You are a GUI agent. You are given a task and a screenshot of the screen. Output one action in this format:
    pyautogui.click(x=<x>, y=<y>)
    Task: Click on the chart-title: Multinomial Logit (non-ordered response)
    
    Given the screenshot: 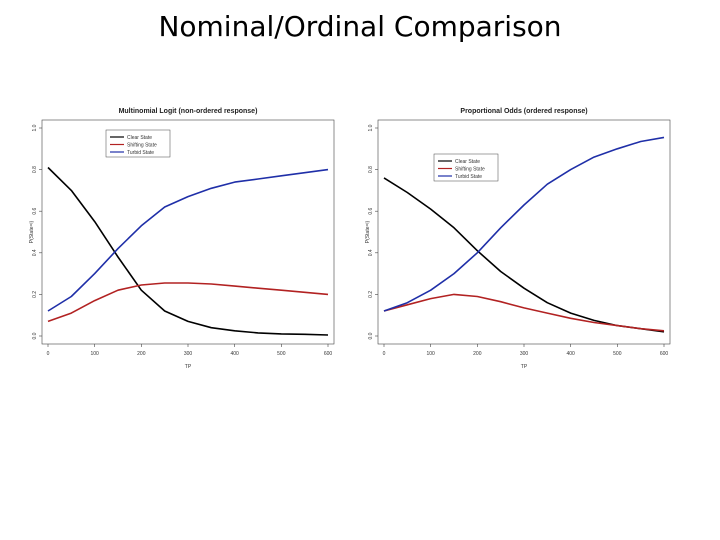 What is the action you would take?
    pyautogui.click(x=188, y=111)
    